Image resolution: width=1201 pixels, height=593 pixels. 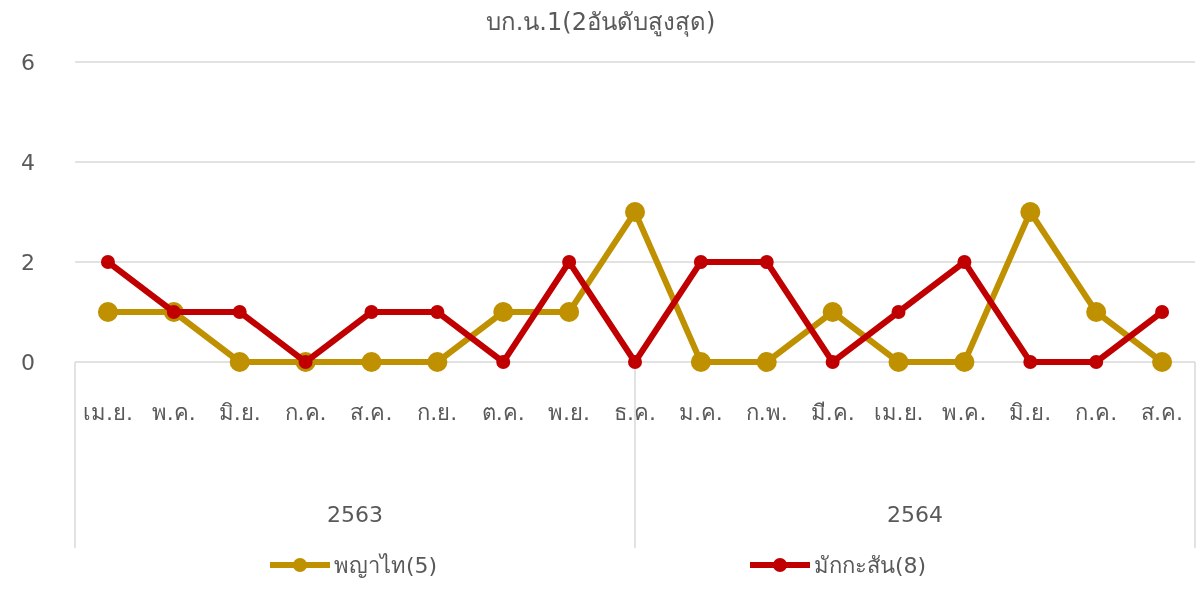 What do you see at coordinates (437, 412) in the screenshot?
I see `x-tick-label: ก.ย.` at bounding box center [437, 412].